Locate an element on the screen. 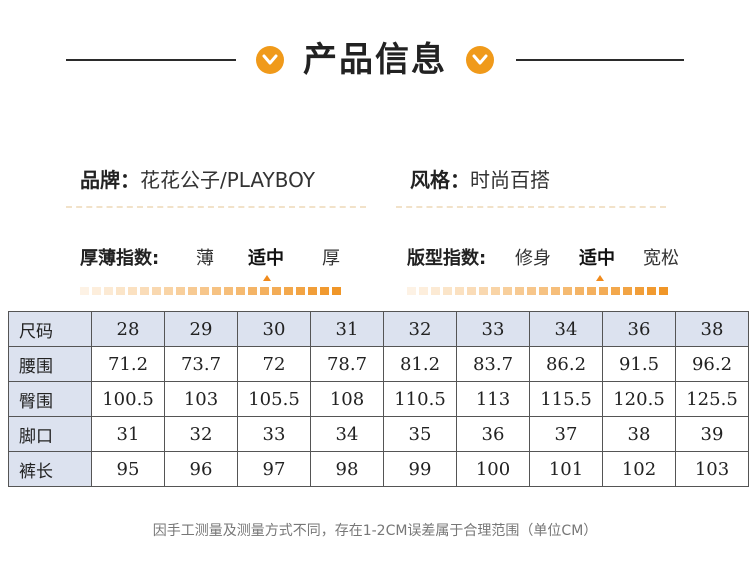  measurement-cell: 110.5 is located at coordinates (420, 399).